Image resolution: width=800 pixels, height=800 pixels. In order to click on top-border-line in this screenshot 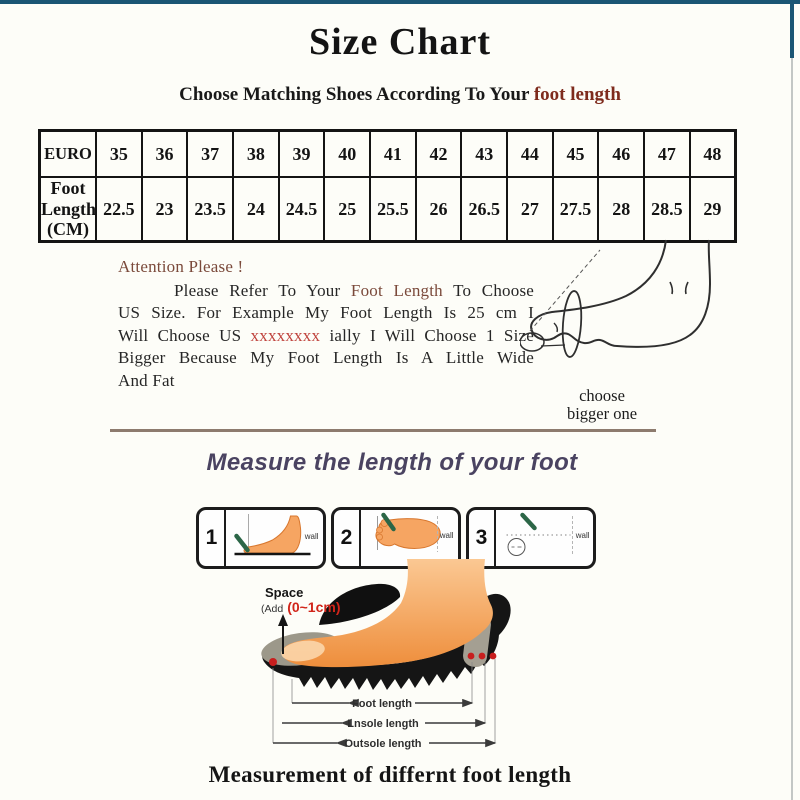, I will do `click(400, 2)`.